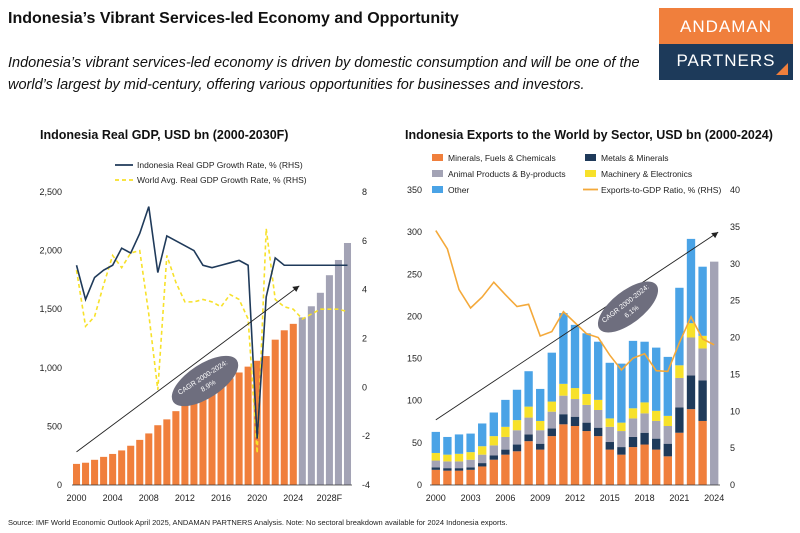 Image resolution: width=800 pixels, height=533 pixels. What do you see at coordinates (330, 498) in the screenshot?
I see `gdp-x-tick-label: 2028F` at bounding box center [330, 498].